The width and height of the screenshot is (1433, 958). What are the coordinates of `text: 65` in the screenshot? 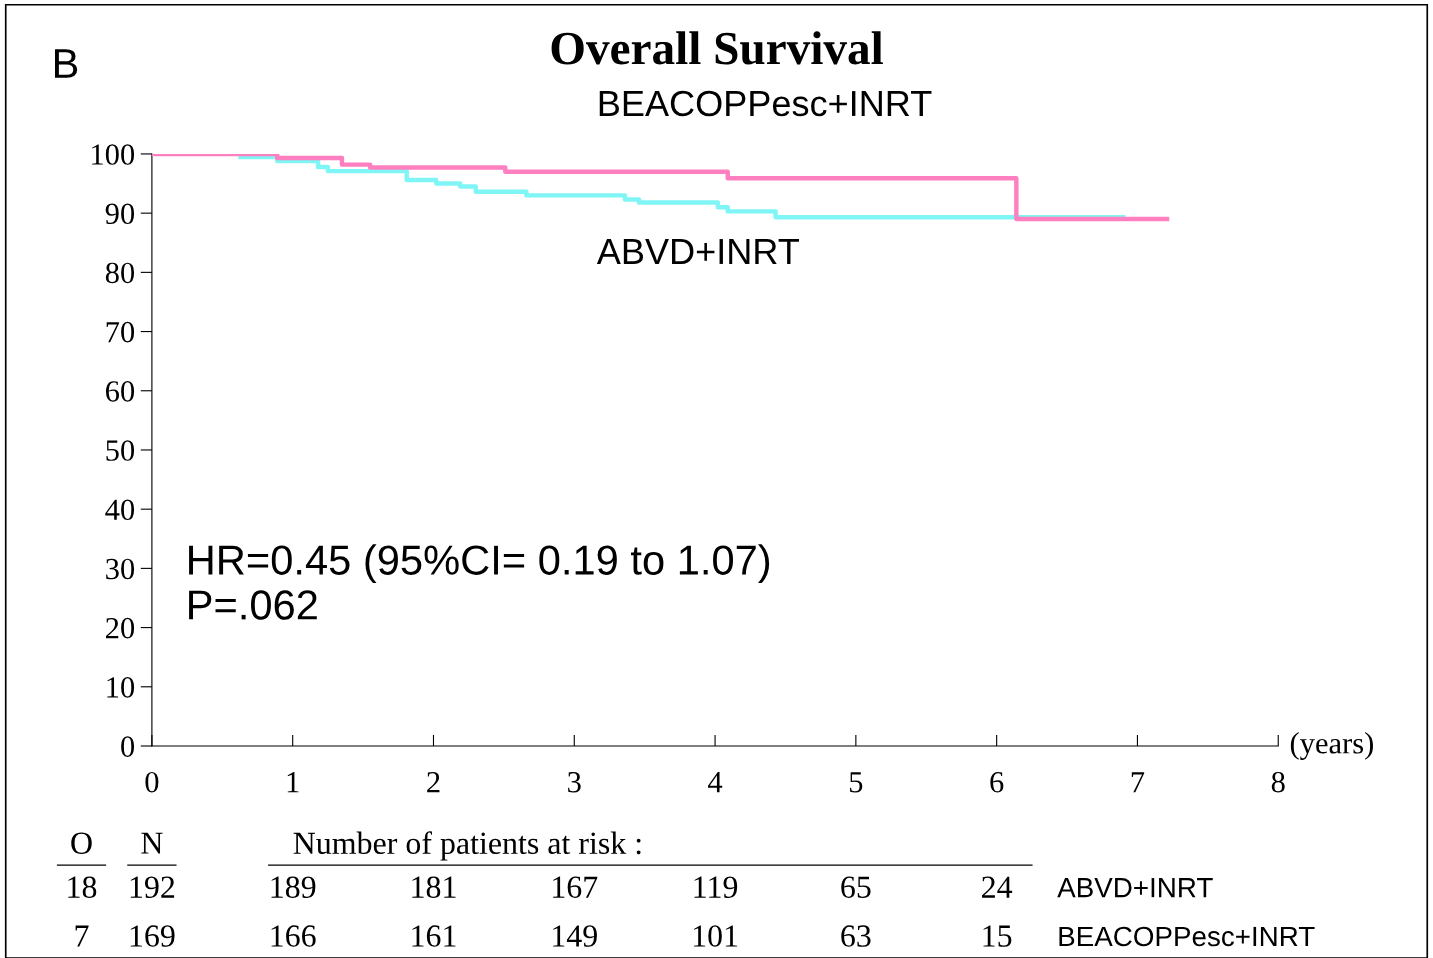 It's located at (856, 887).